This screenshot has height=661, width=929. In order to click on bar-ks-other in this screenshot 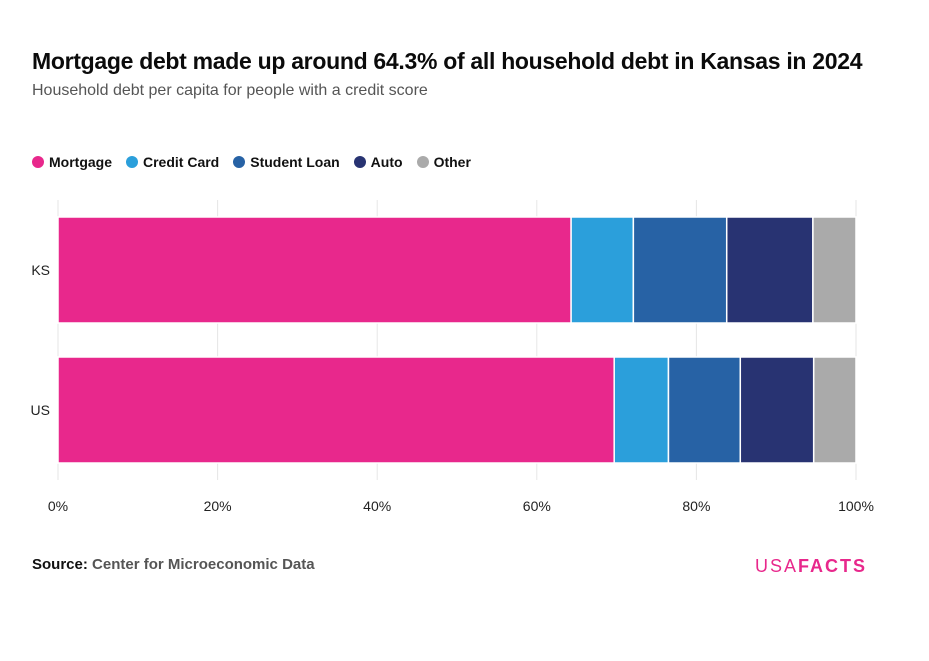, I will do `click(834, 270)`.